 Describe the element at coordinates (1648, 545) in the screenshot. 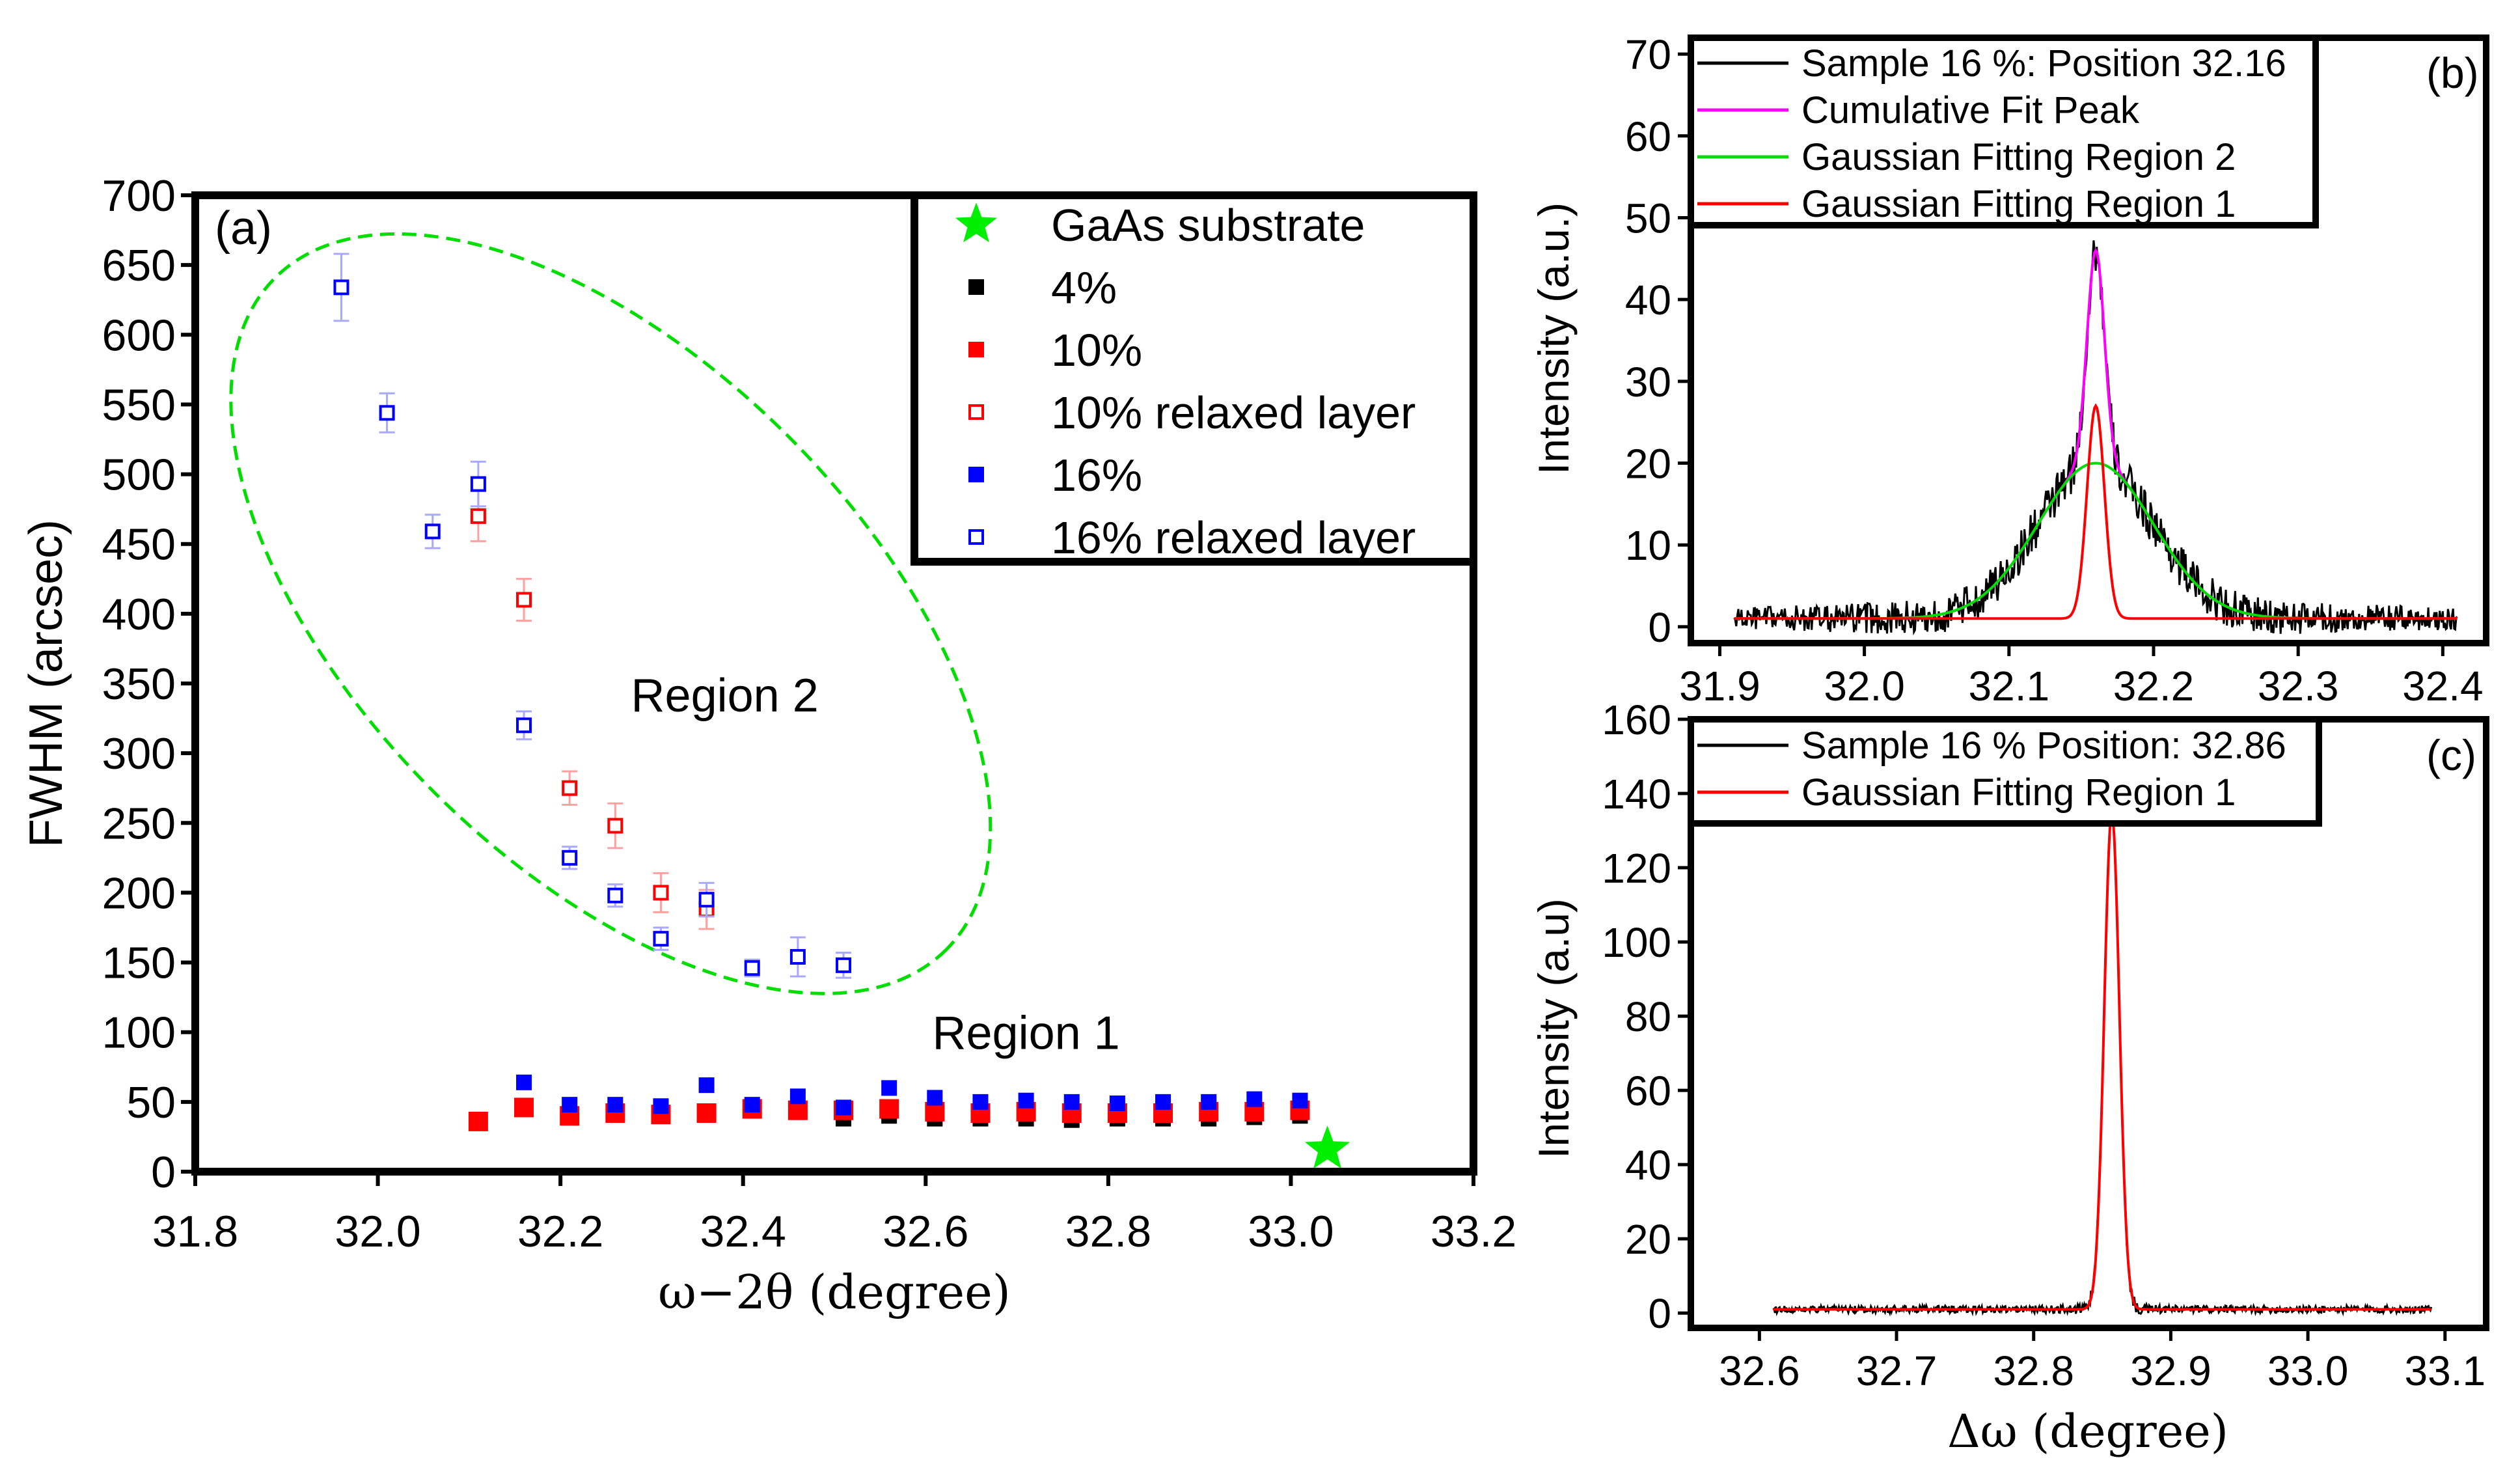

I see `y-tick-label: 10` at that location.